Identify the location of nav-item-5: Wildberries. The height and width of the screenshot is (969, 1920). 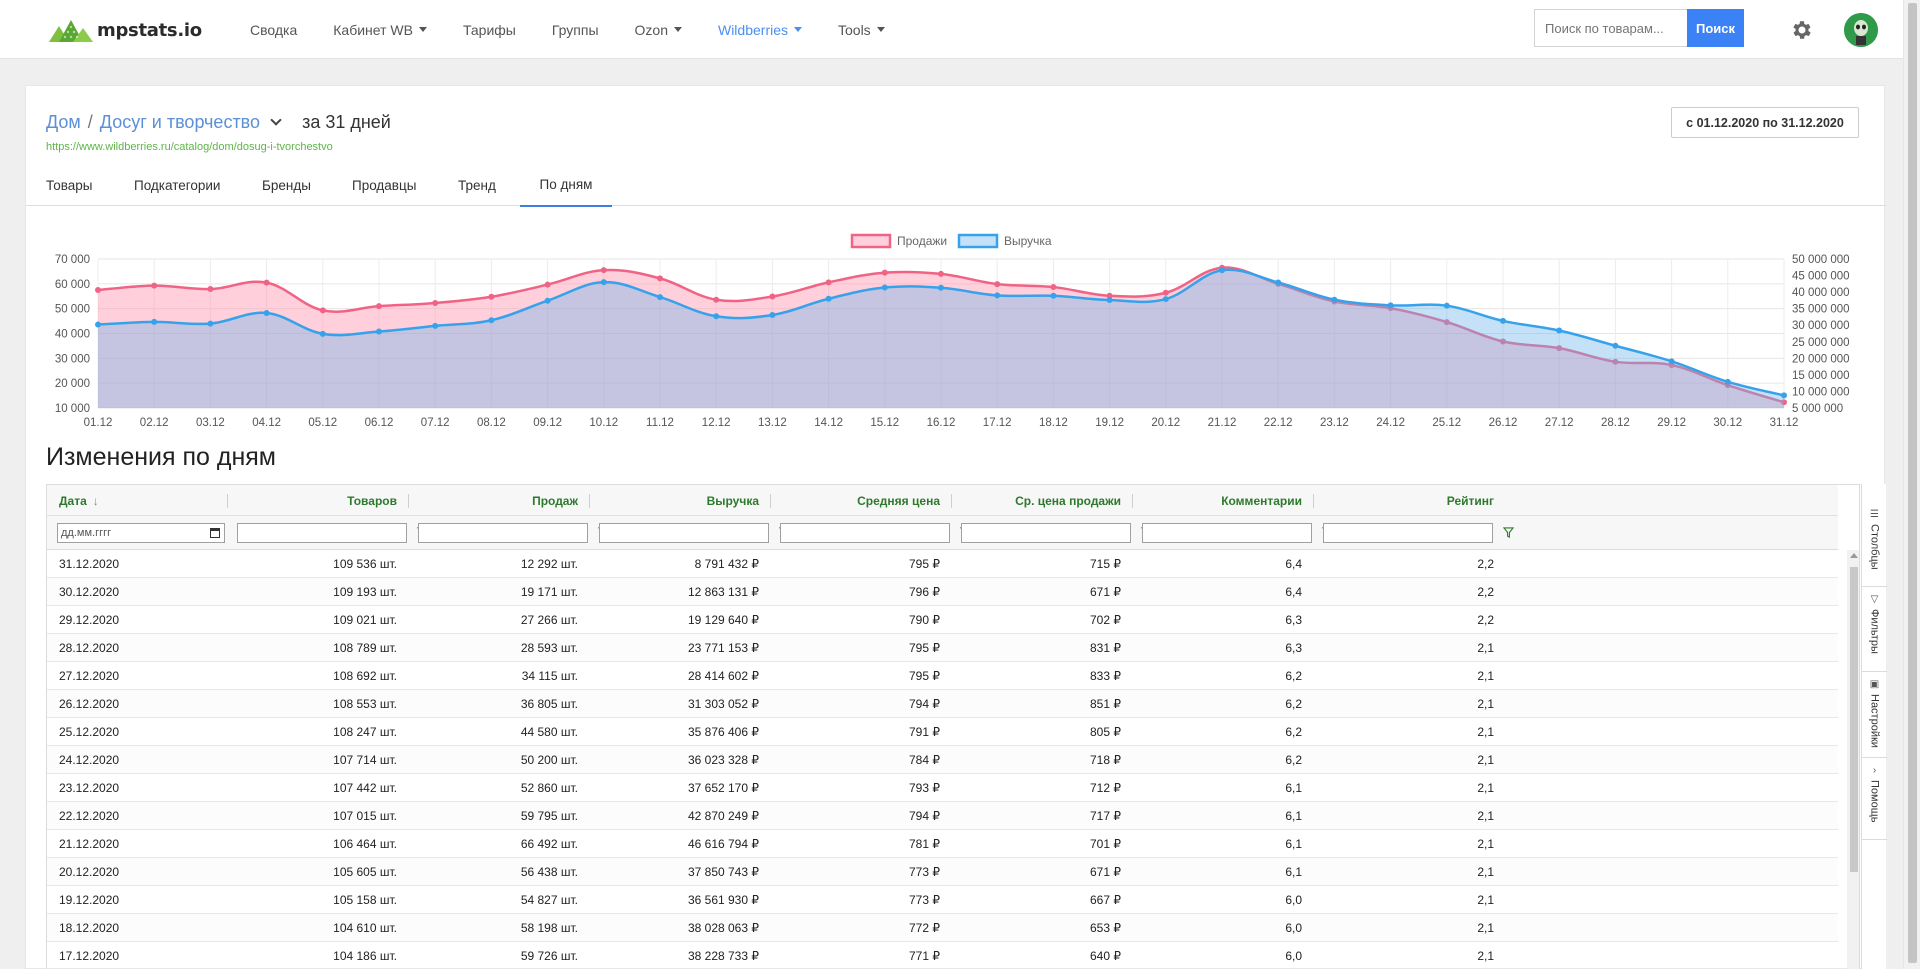
(760, 30).